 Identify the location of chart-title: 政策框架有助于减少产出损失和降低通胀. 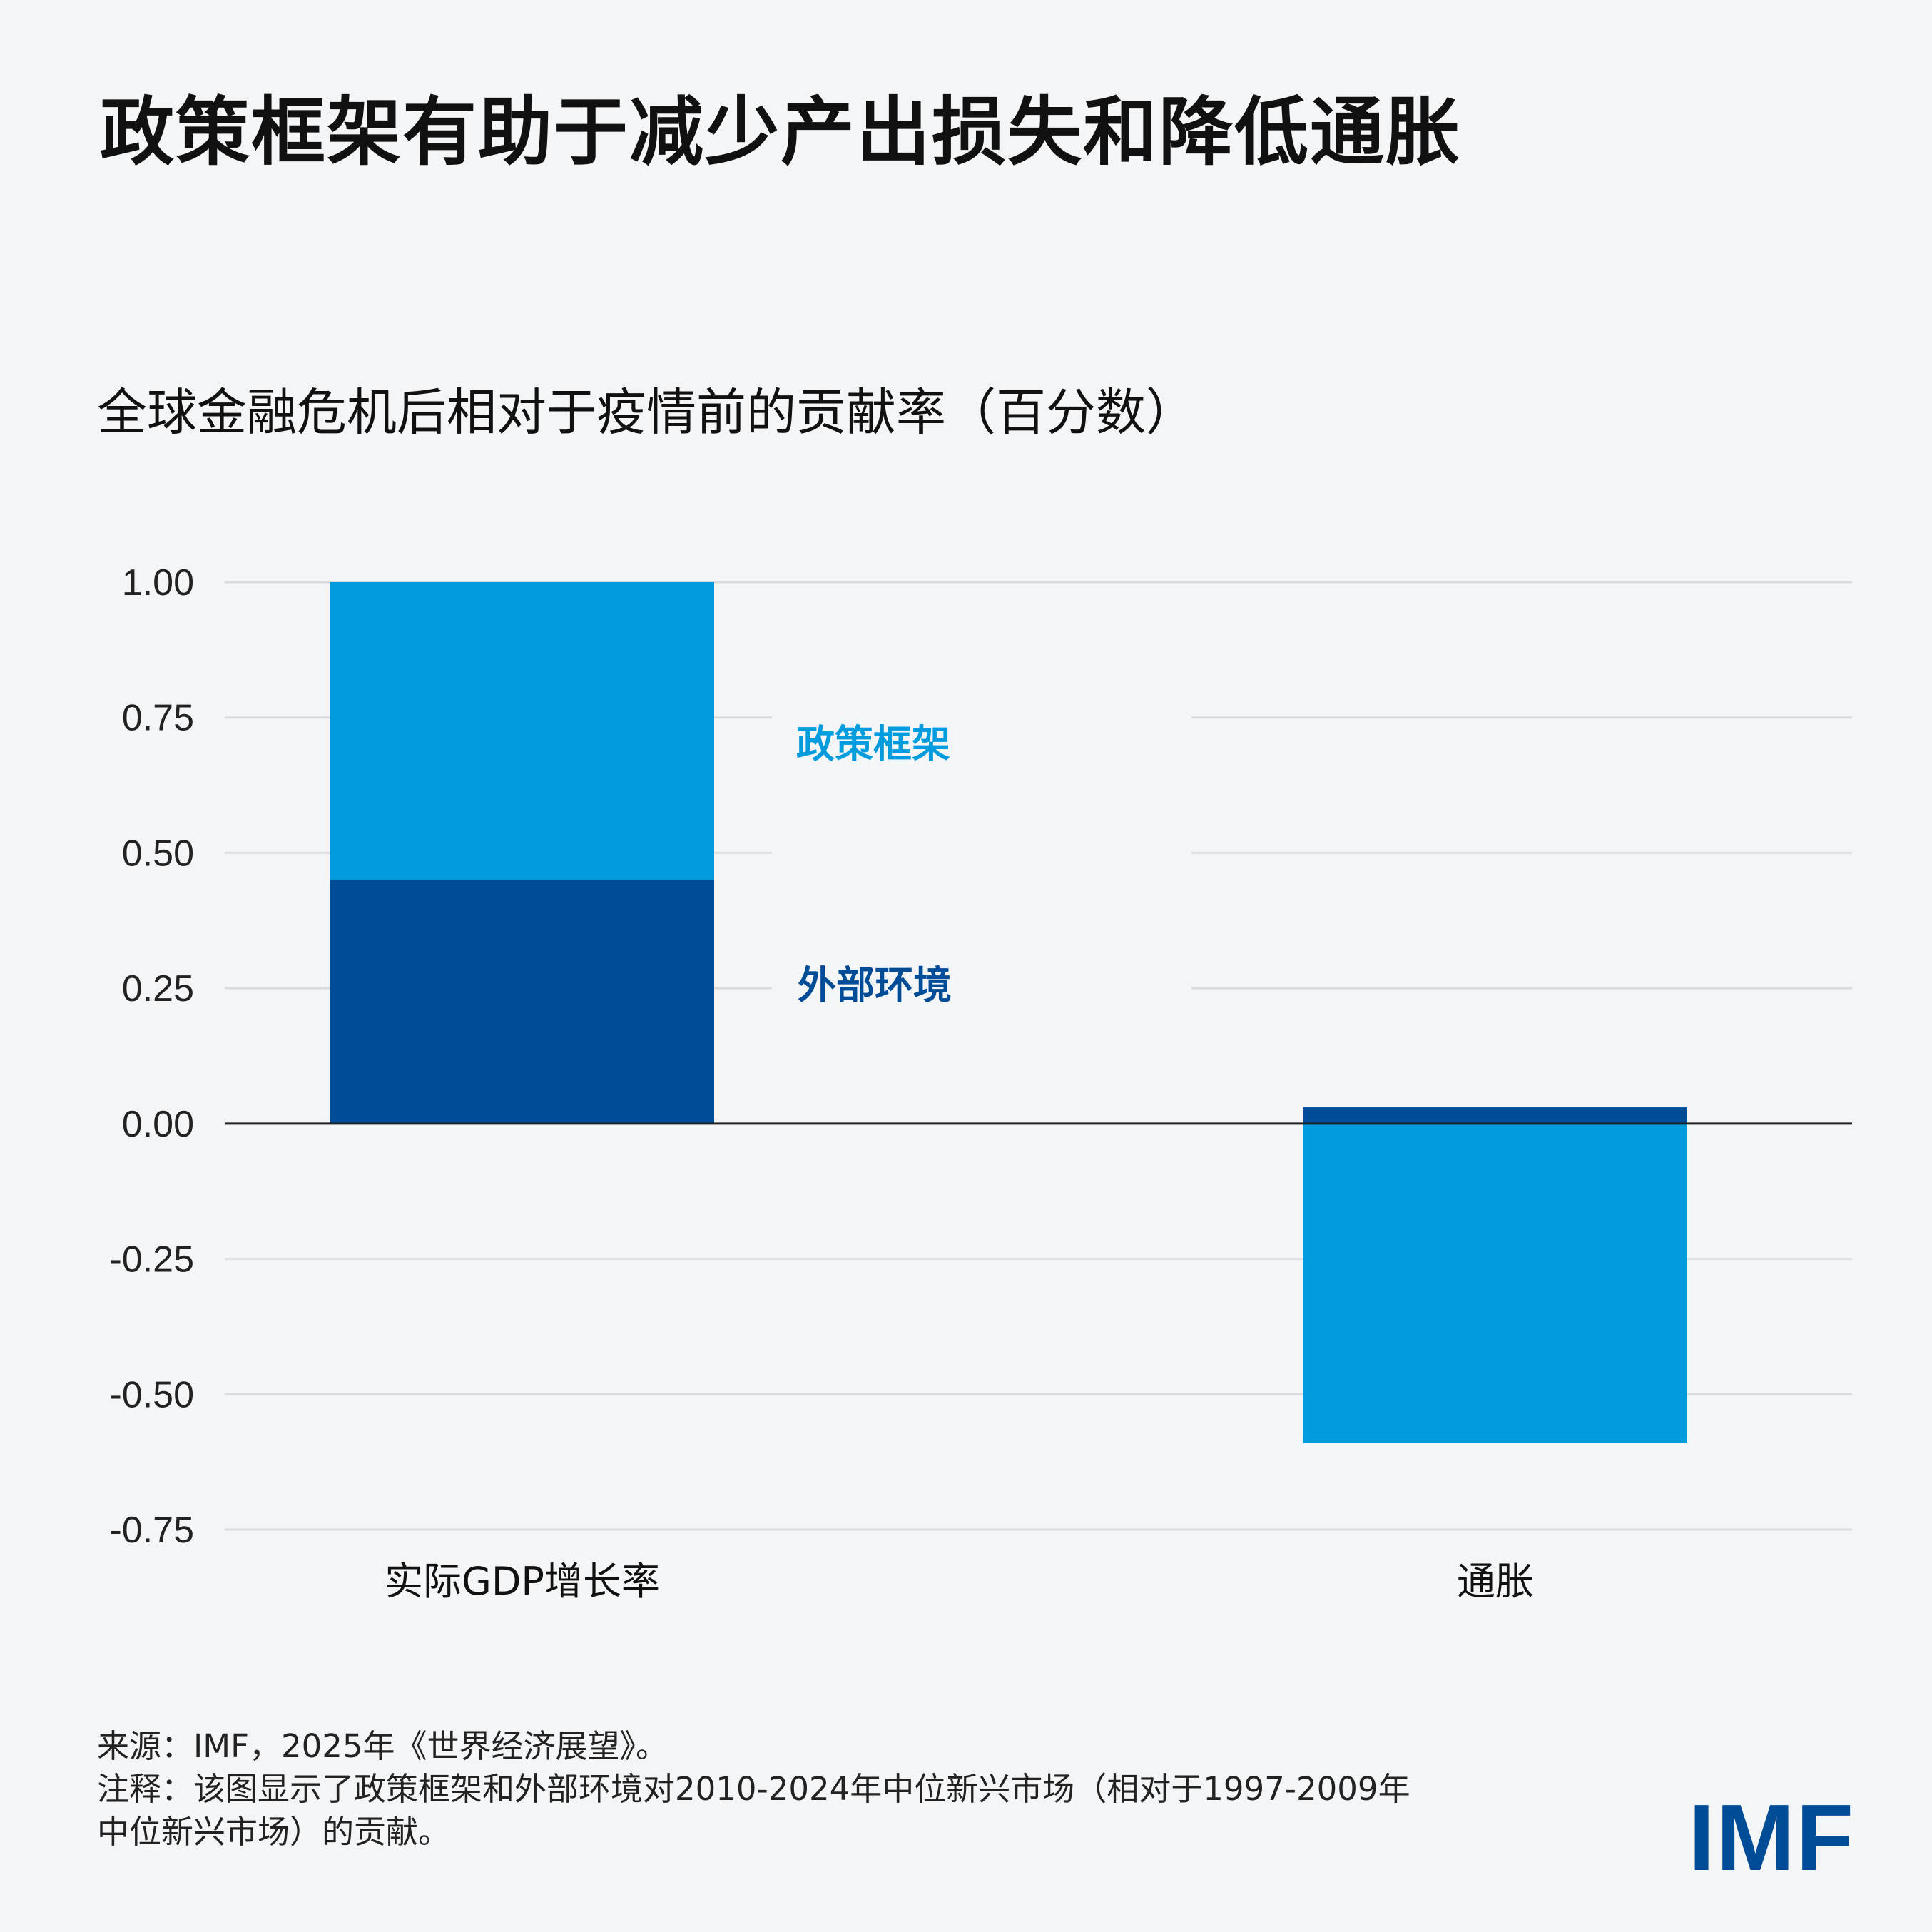
(781, 132).